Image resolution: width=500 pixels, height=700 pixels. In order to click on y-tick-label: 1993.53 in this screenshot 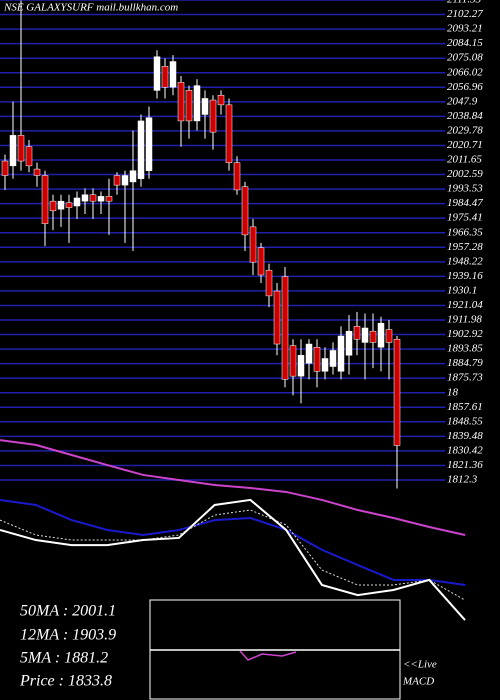, I will do `click(465, 189)`.